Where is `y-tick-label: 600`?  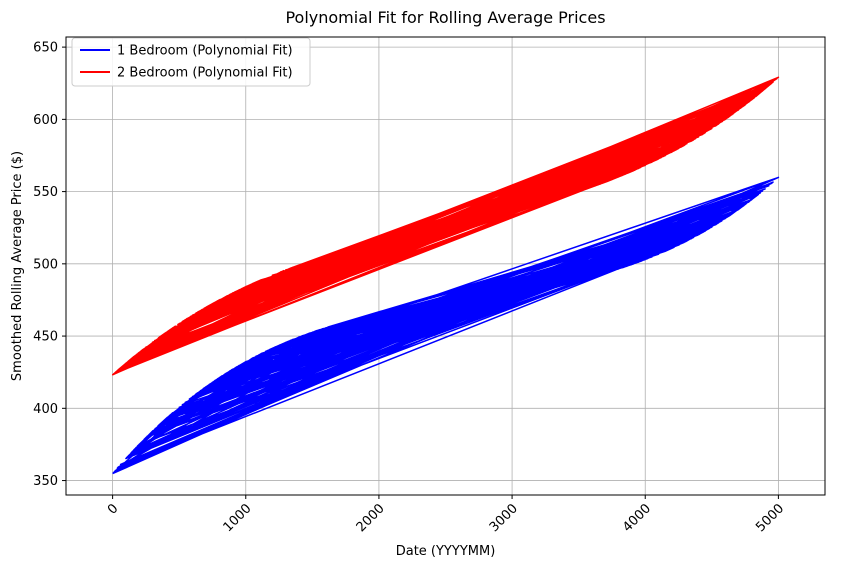 y-tick-label: 600 is located at coordinates (45, 120).